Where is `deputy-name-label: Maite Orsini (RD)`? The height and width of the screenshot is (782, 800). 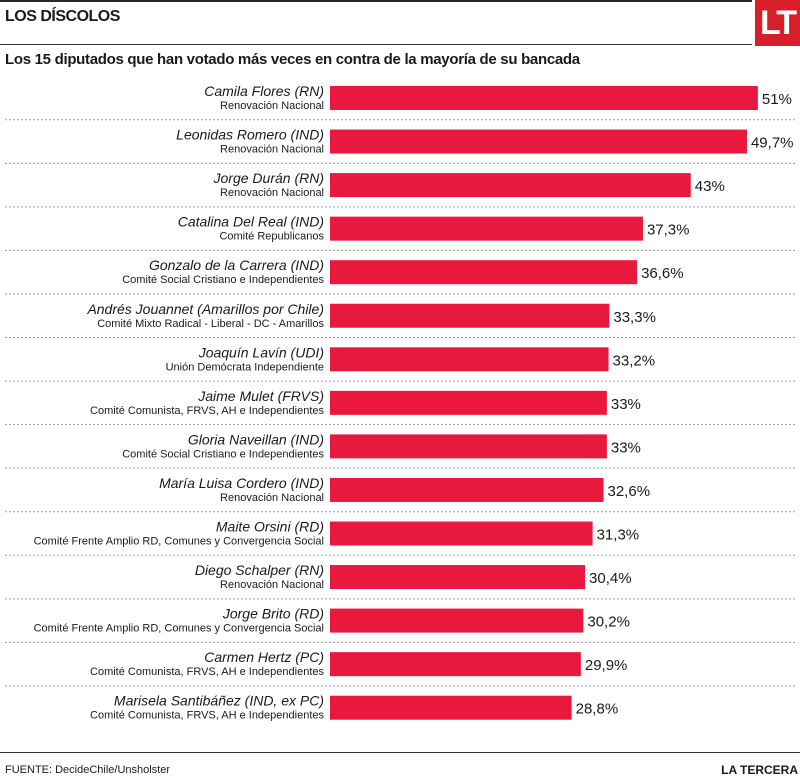
deputy-name-label: Maite Orsini (RD) is located at coordinates (270, 527).